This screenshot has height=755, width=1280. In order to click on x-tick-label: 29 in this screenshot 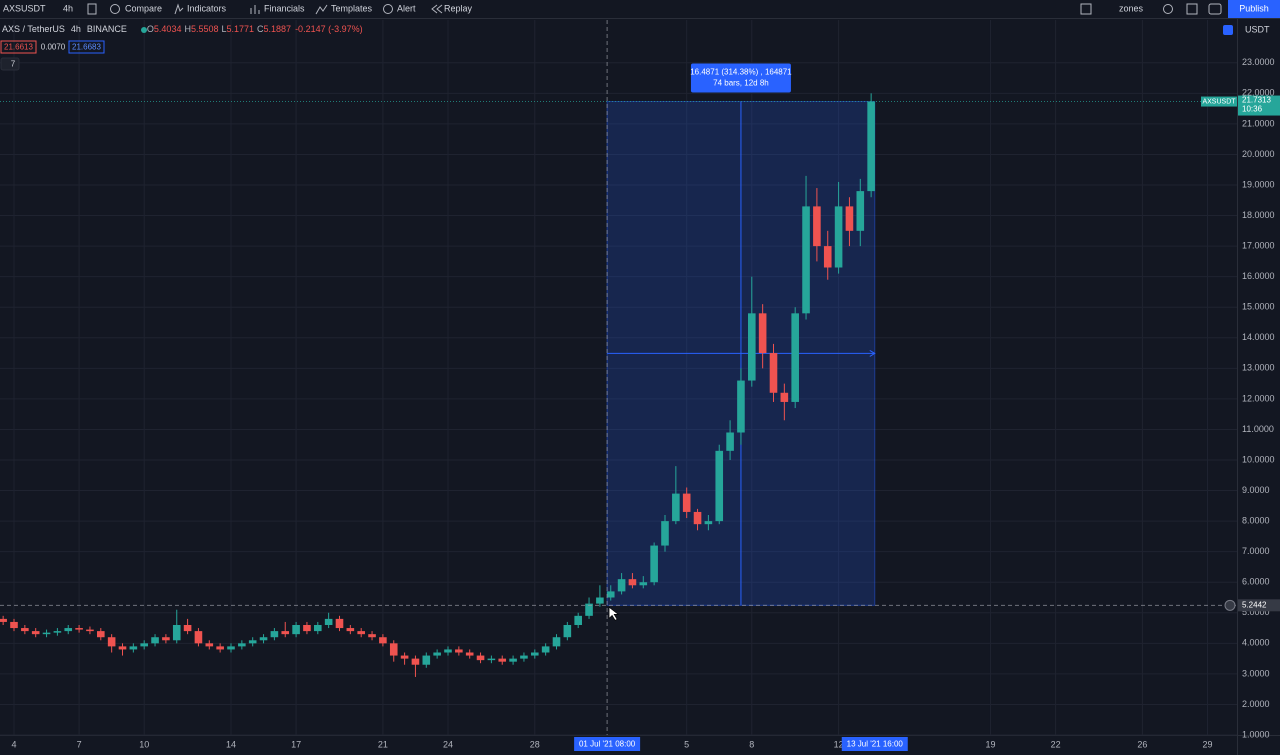, I will do `click(1207, 744)`.